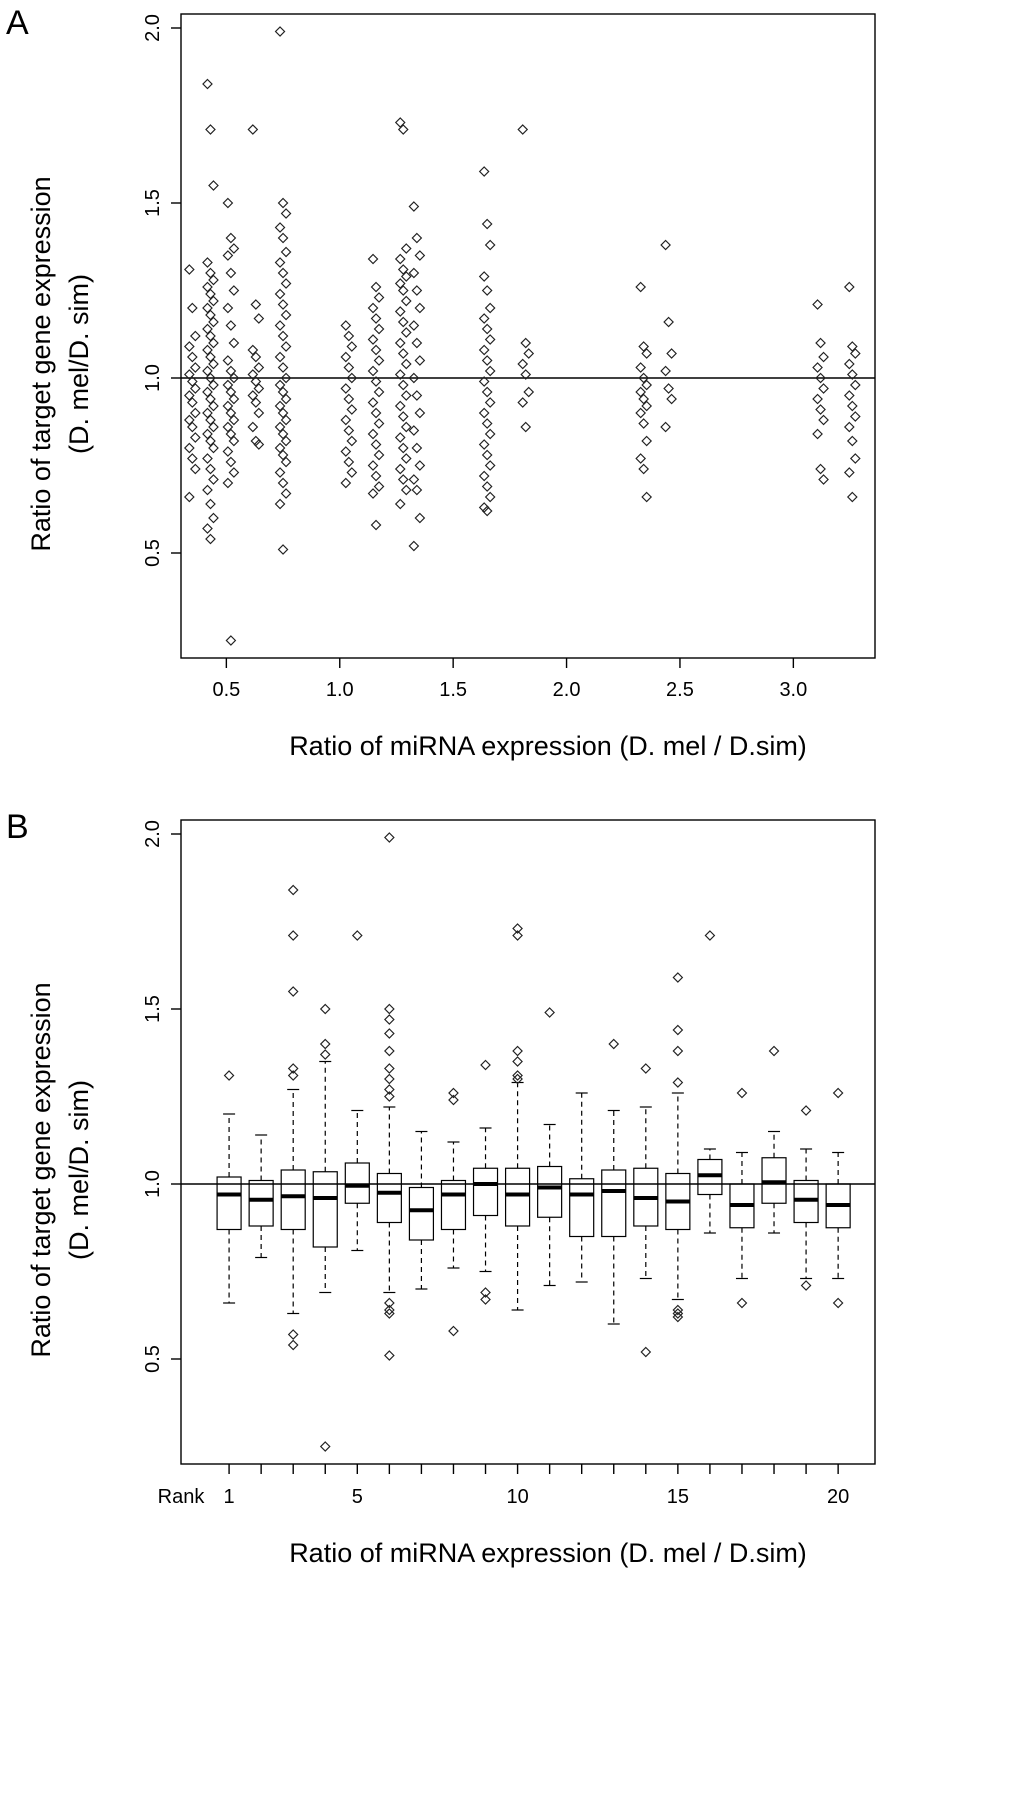 This screenshot has height=1800, width=1028. Describe the element at coordinates (536, 1486) in the screenshot. I see `panel-b-x-axis: 1 5 10 15 20` at that location.